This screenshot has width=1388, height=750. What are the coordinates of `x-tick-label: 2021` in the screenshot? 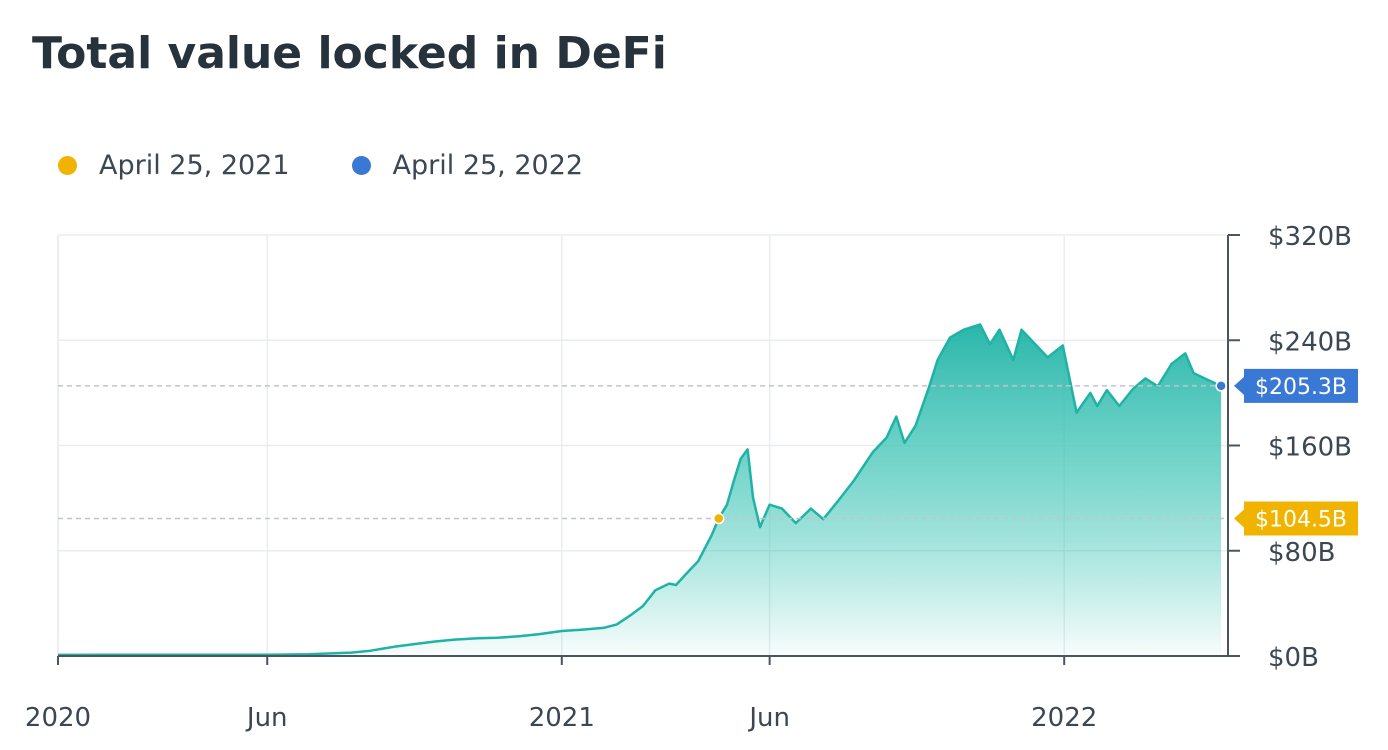 It's located at (562, 718).